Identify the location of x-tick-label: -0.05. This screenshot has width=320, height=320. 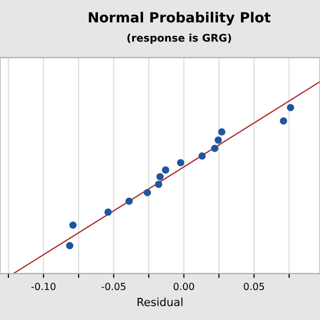
(114, 286).